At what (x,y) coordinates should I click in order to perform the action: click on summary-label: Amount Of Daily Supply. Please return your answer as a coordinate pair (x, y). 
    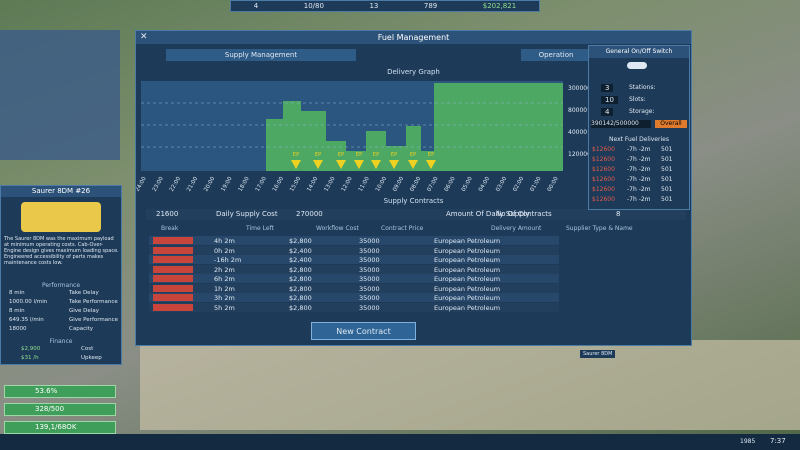
    Looking at the image, I should click on (488, 214).